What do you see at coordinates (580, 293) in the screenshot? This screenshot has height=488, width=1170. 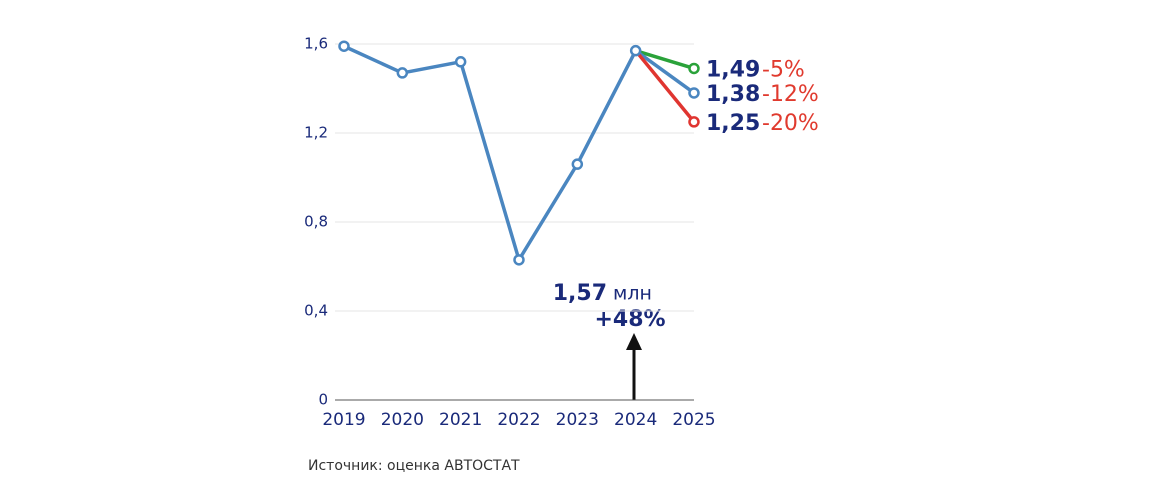 I see `annotation-value: 1,57` at bounding box center [580, 293].